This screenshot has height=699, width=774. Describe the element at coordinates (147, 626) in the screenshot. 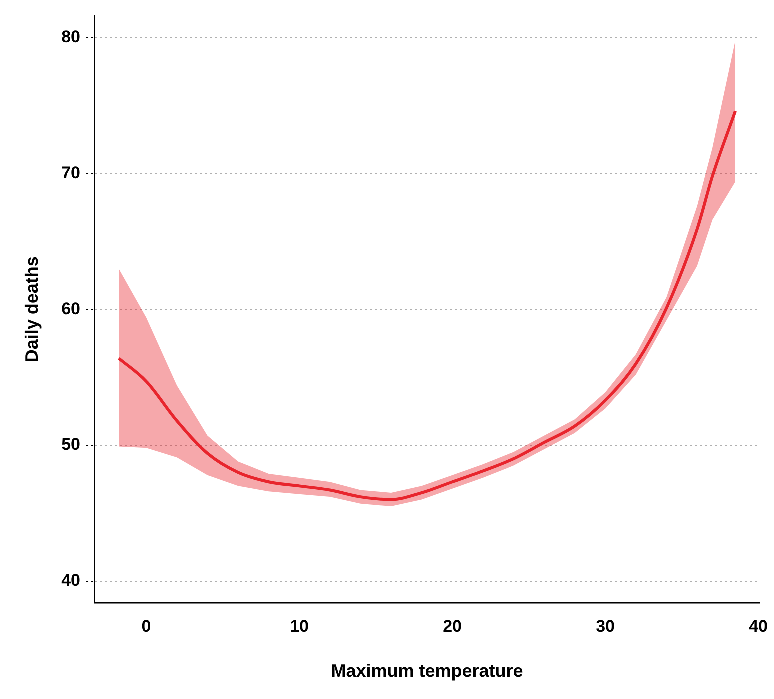

I see `x-tick-label: 0` at that location.